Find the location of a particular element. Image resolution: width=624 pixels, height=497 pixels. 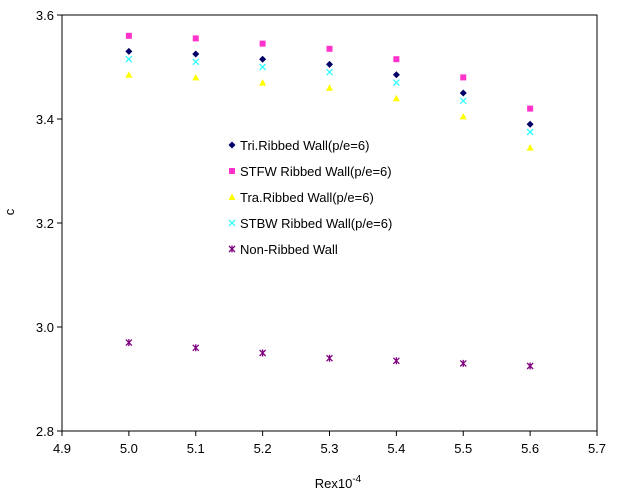

legend-item: STFW Ribbed Wall(p/e=6) is located at coordinates (310, 171).